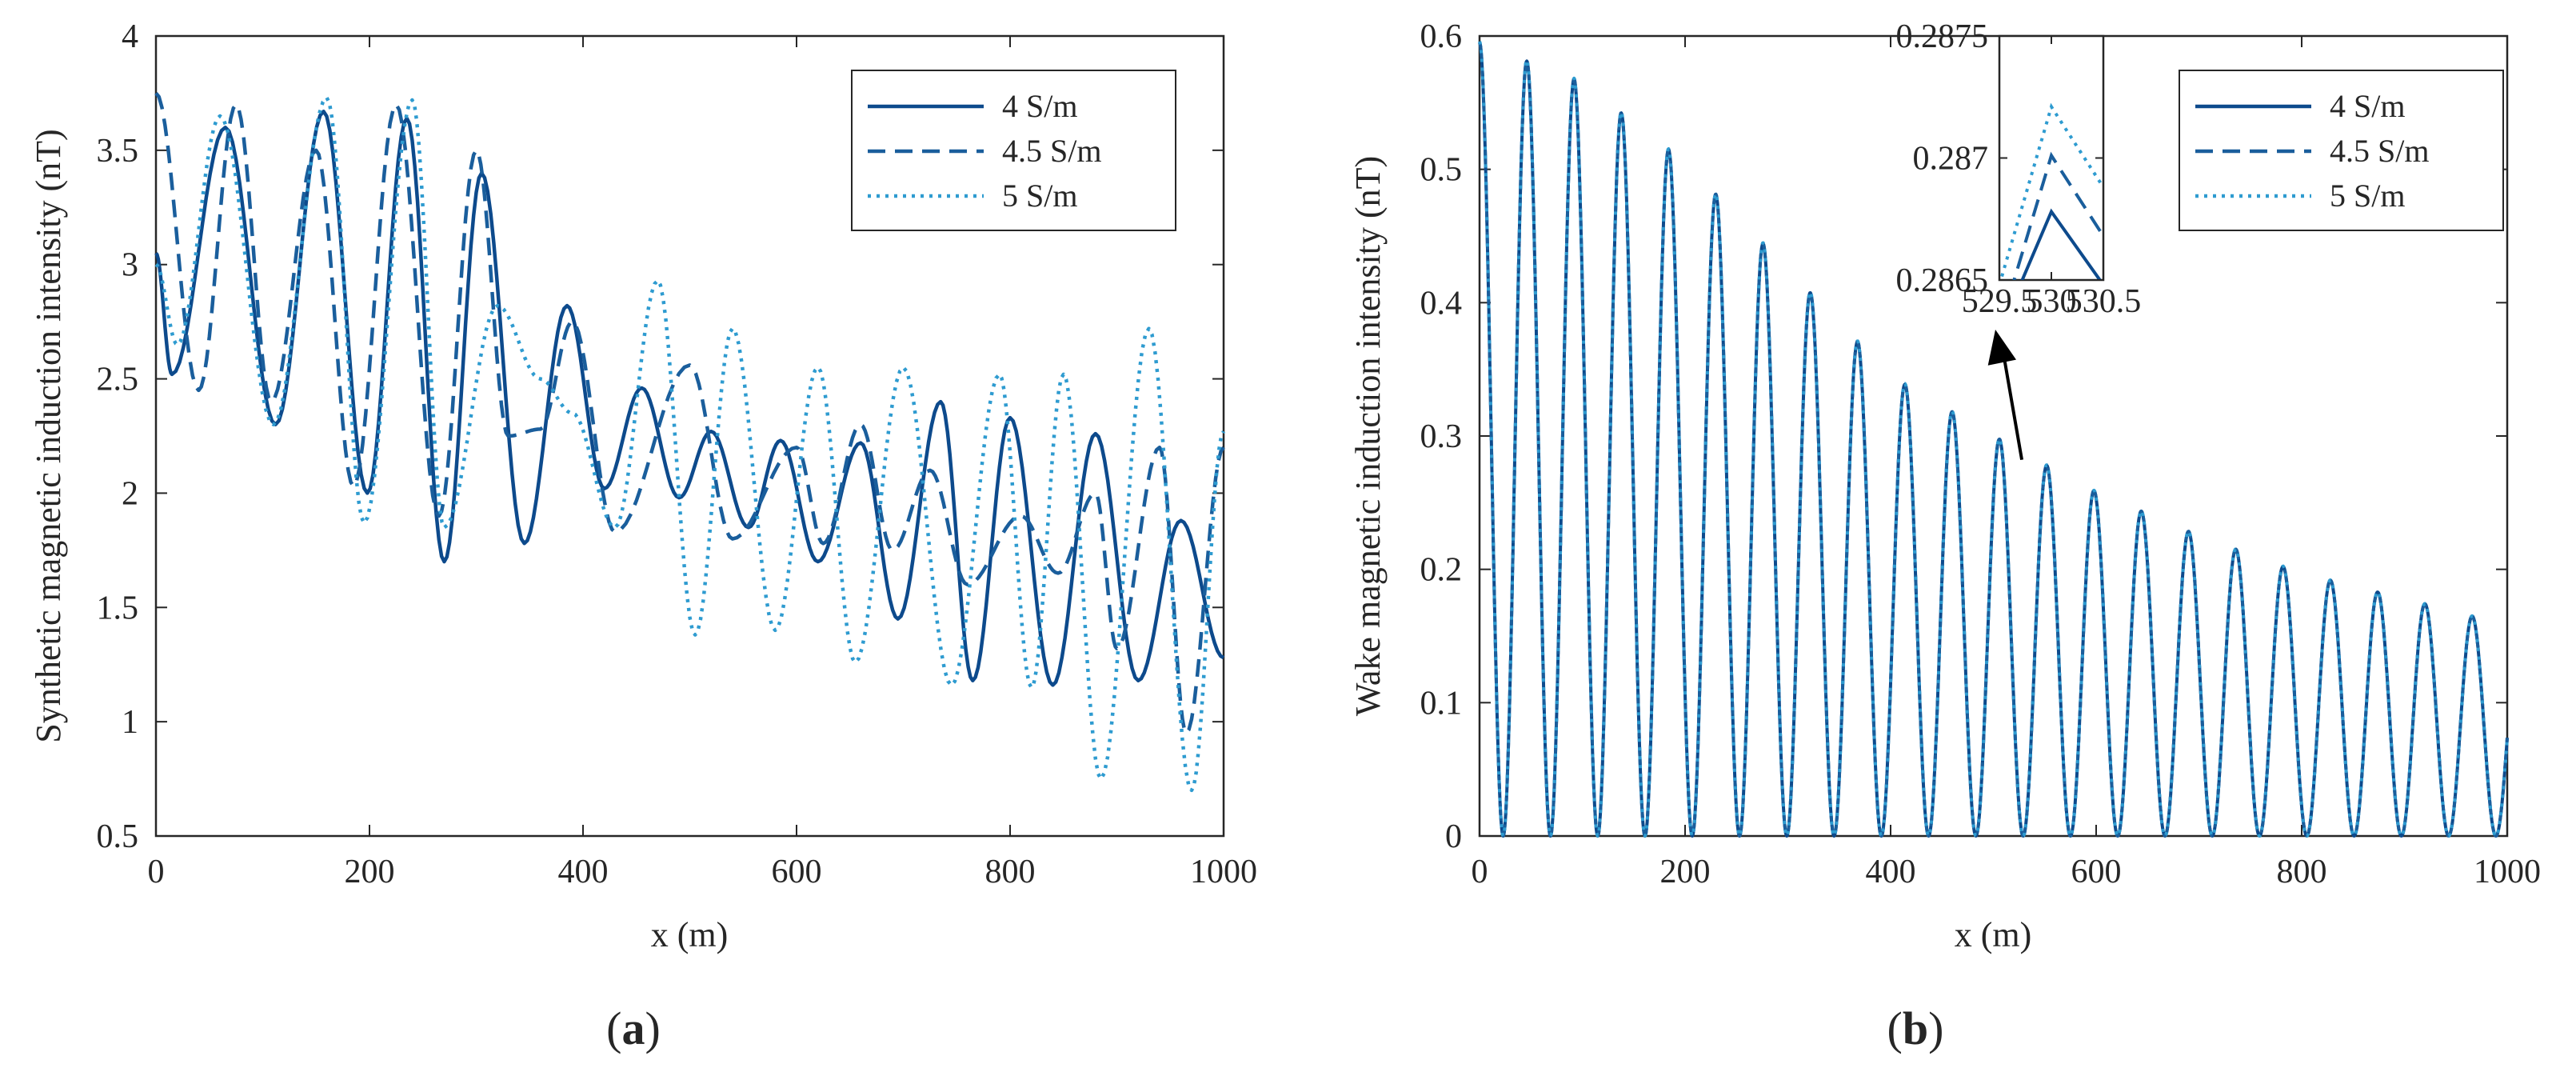 The width and height of the screenshot is (2576, 1072). Describe the element at coordinates (118, 380) in the screenshot. I see `y-tick-label: 2.5` at that location.